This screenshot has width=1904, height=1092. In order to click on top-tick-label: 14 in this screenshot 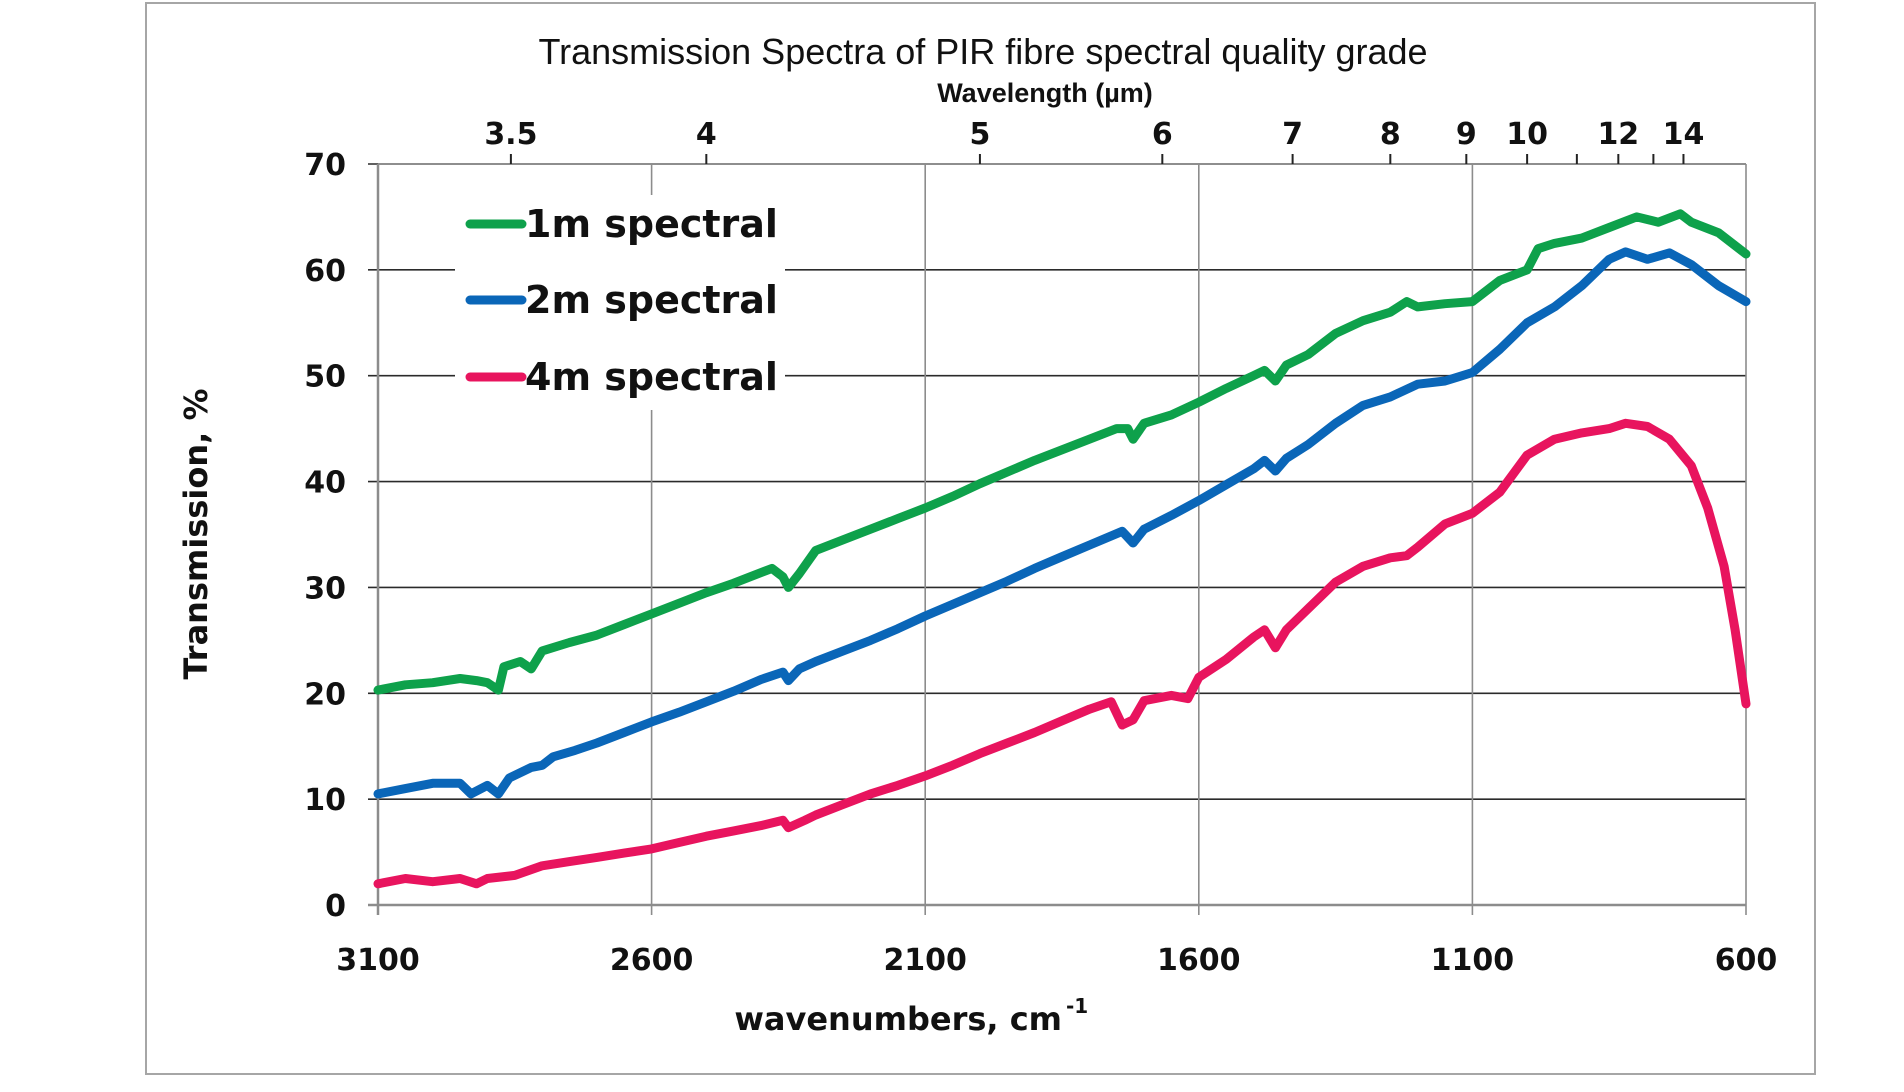, I will do `click(1684, 134)`.